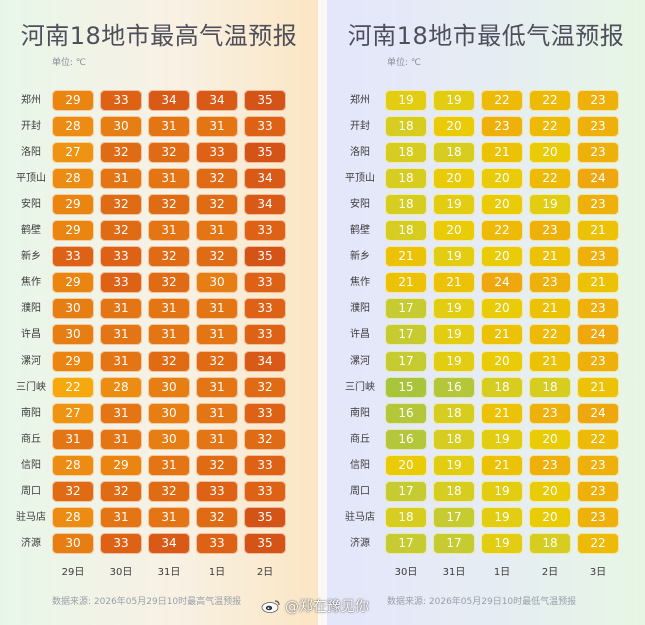 The image size is (645, 625). Describe the element at coordinates (486, 36) in the screenshot. I see `chart-title: 河南18地市最低气温预报` at that location.